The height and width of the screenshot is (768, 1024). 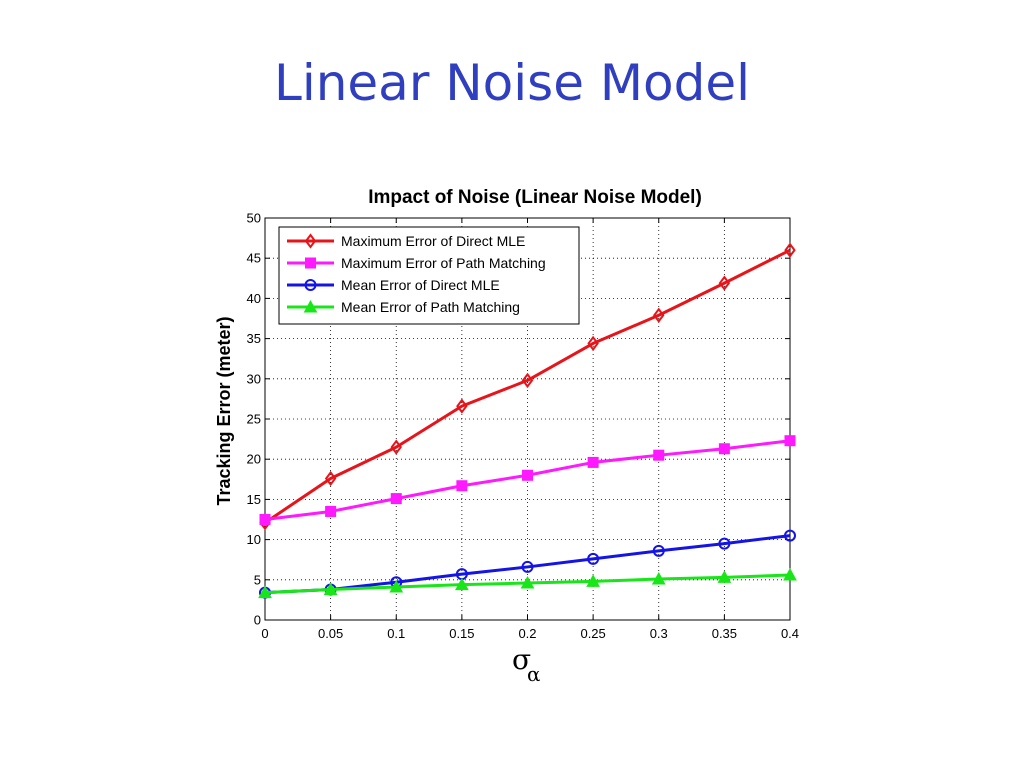 I want to click on y-tick-label: 30, so click(x=254, y=378).